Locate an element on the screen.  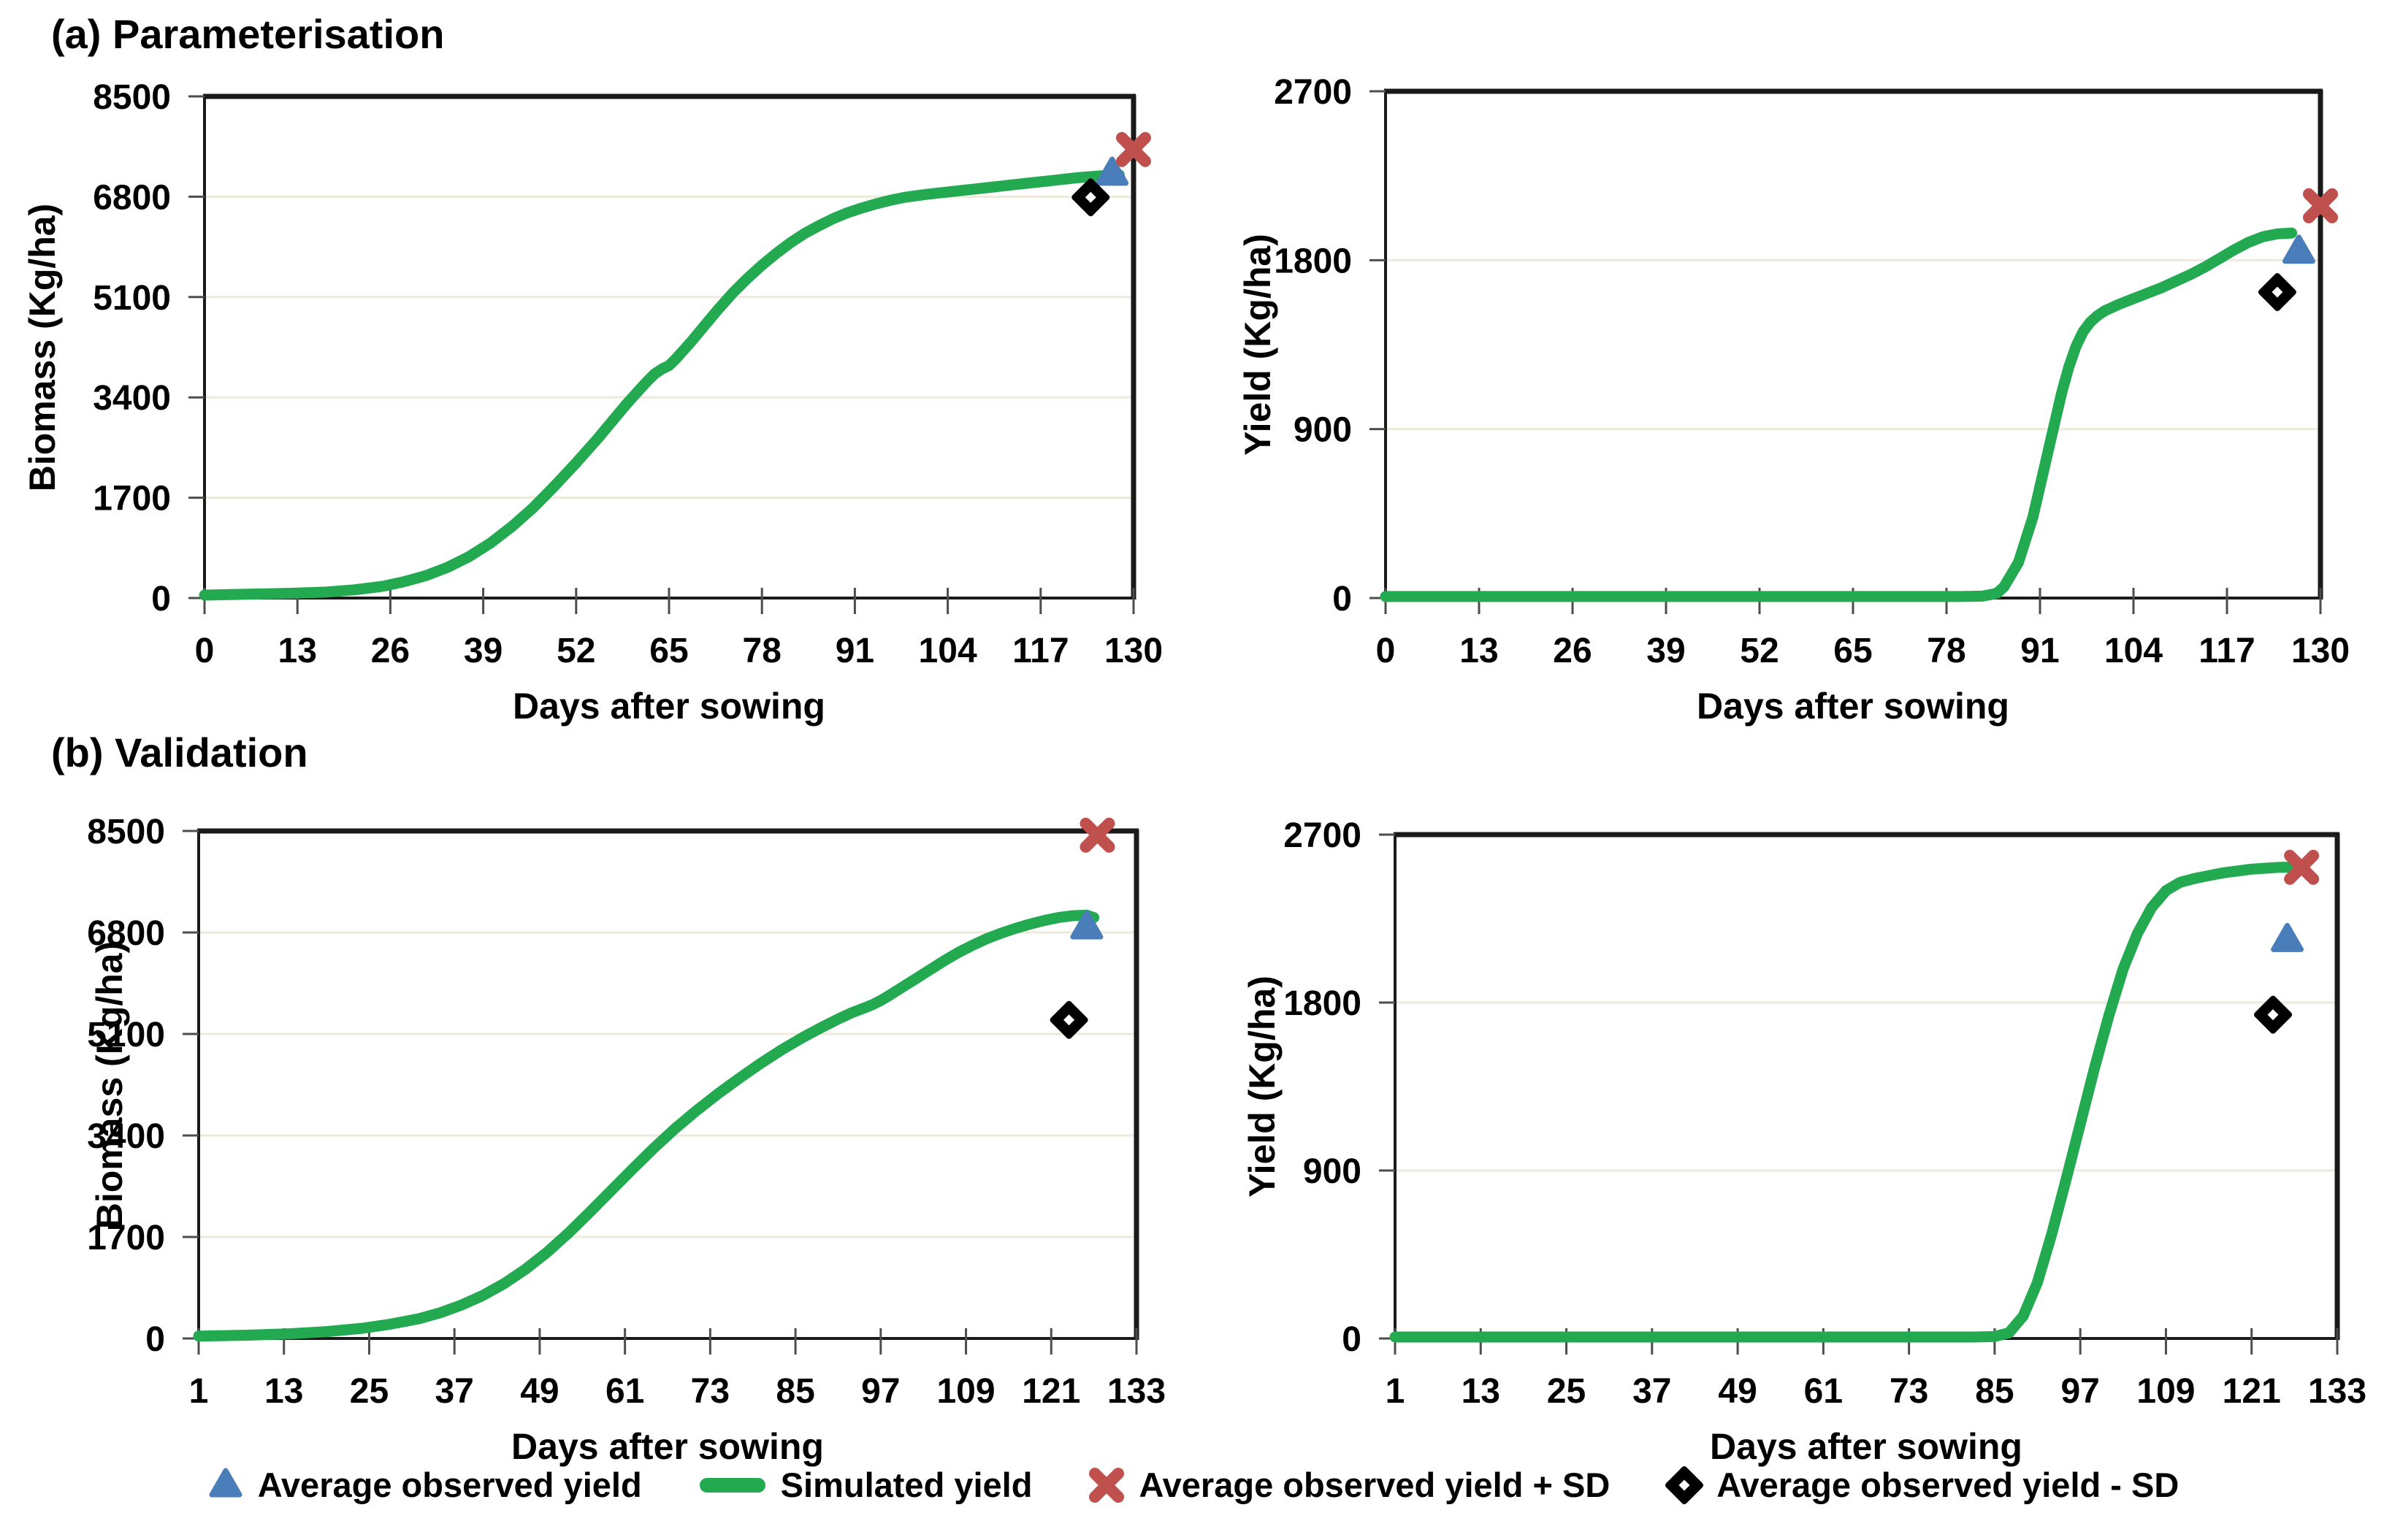
panel-b-title: (b) Validation is located at coordinates (179, 752).